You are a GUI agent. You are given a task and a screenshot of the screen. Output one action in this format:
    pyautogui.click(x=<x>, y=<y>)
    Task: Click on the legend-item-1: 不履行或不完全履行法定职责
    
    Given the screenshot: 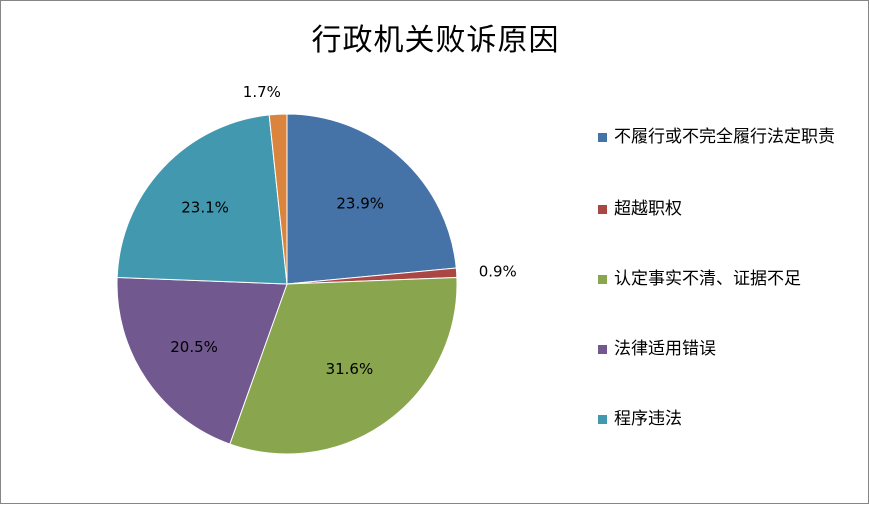 What is the action you would take?
    pyautogui.click(x=728, y=137)
    